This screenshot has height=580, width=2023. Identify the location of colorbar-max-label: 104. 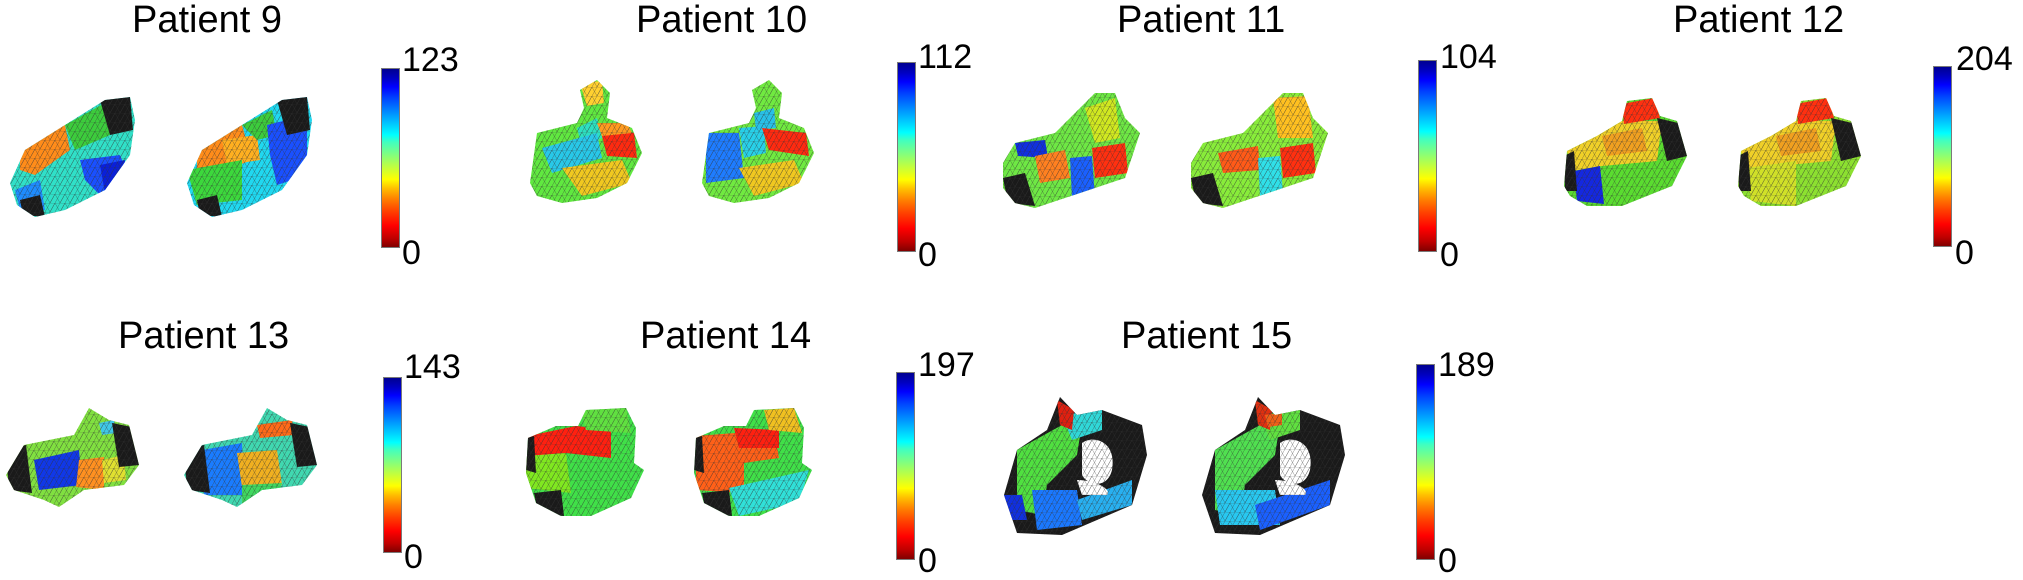
(1468, 57).